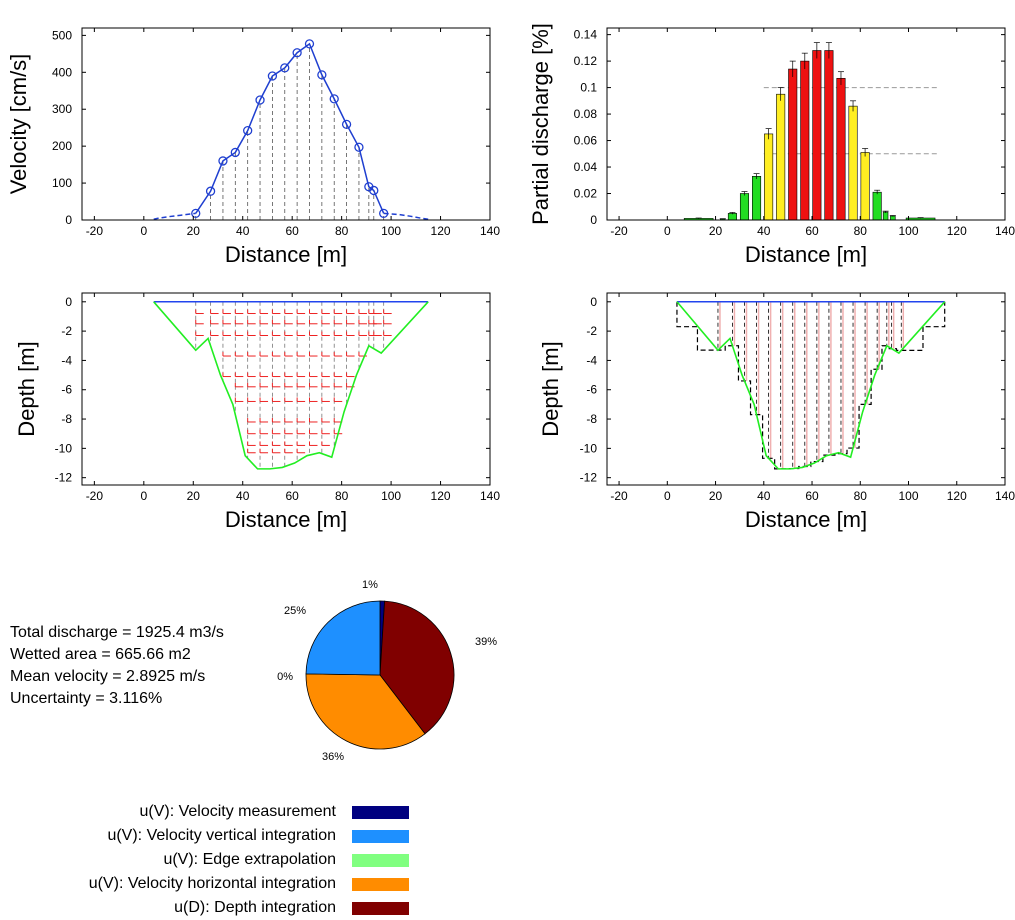  What do you see at coordinates (108, 676) in the screenshot?
I see `mean-velocity-text: Mean velocity = 2.8925 m/s` at bounding box center [108, 676].